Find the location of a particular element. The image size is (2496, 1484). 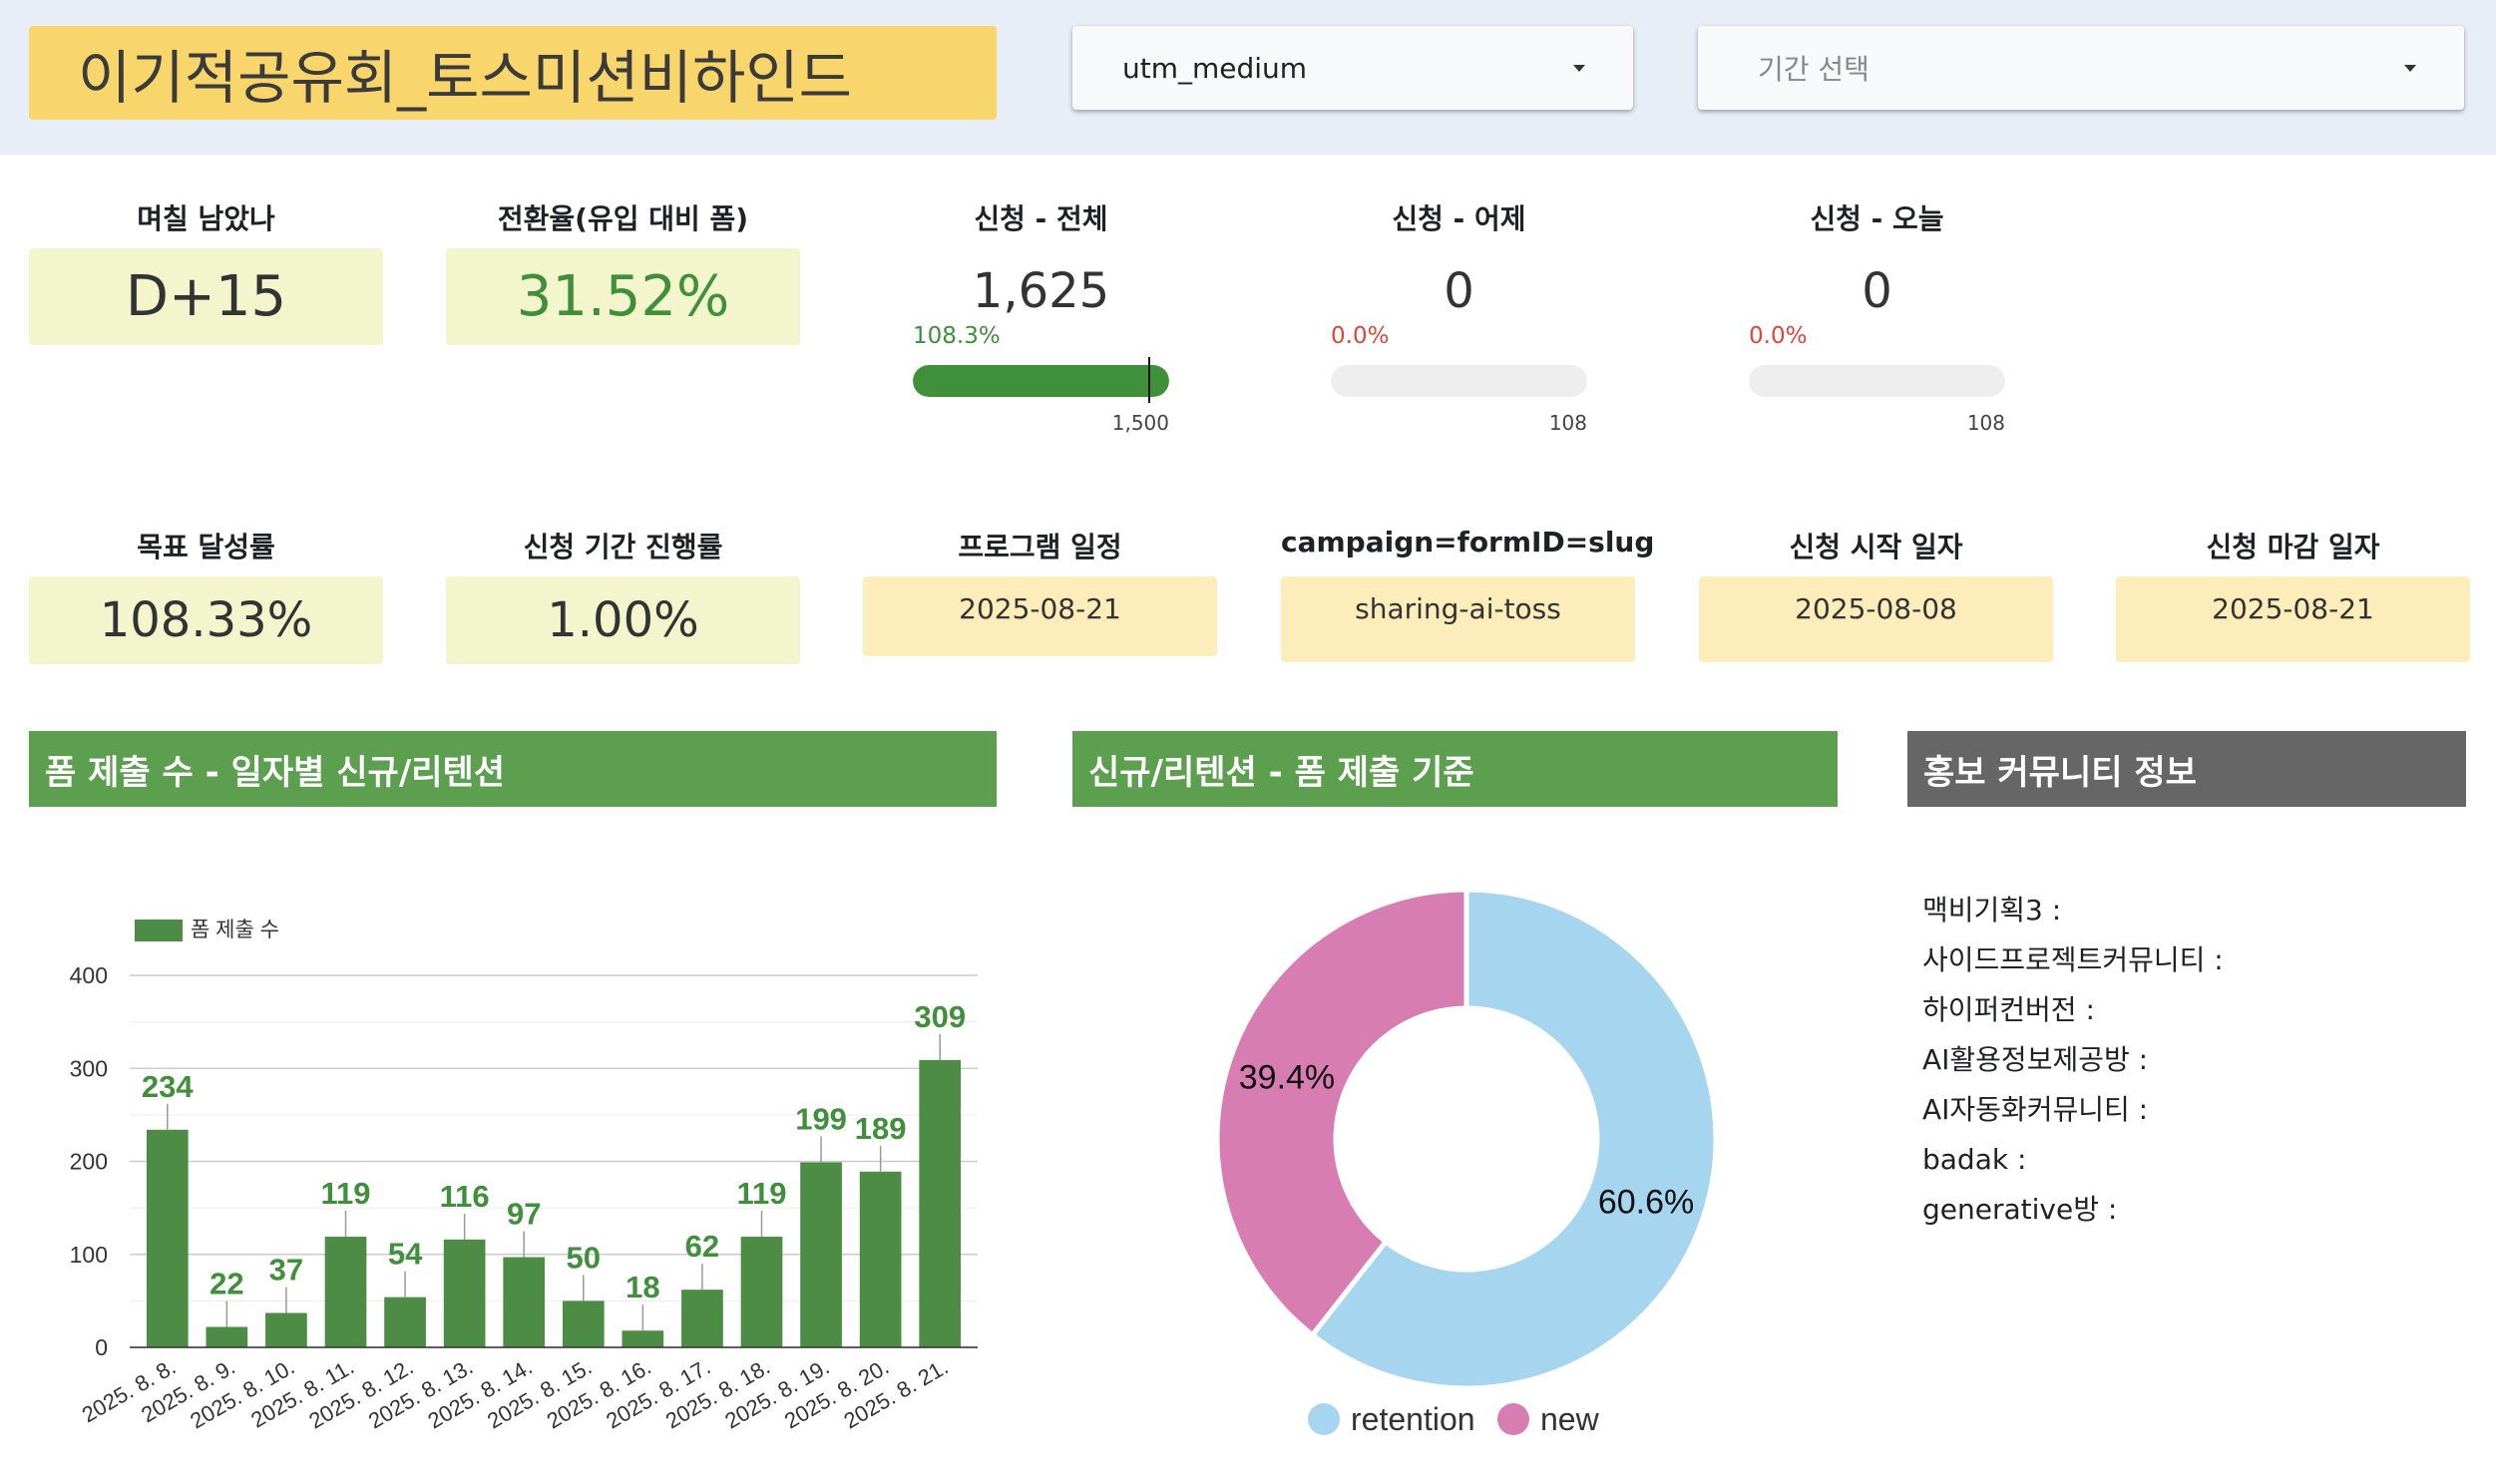

period-progress-value: 1.00% is located at coordinates (623, 620).